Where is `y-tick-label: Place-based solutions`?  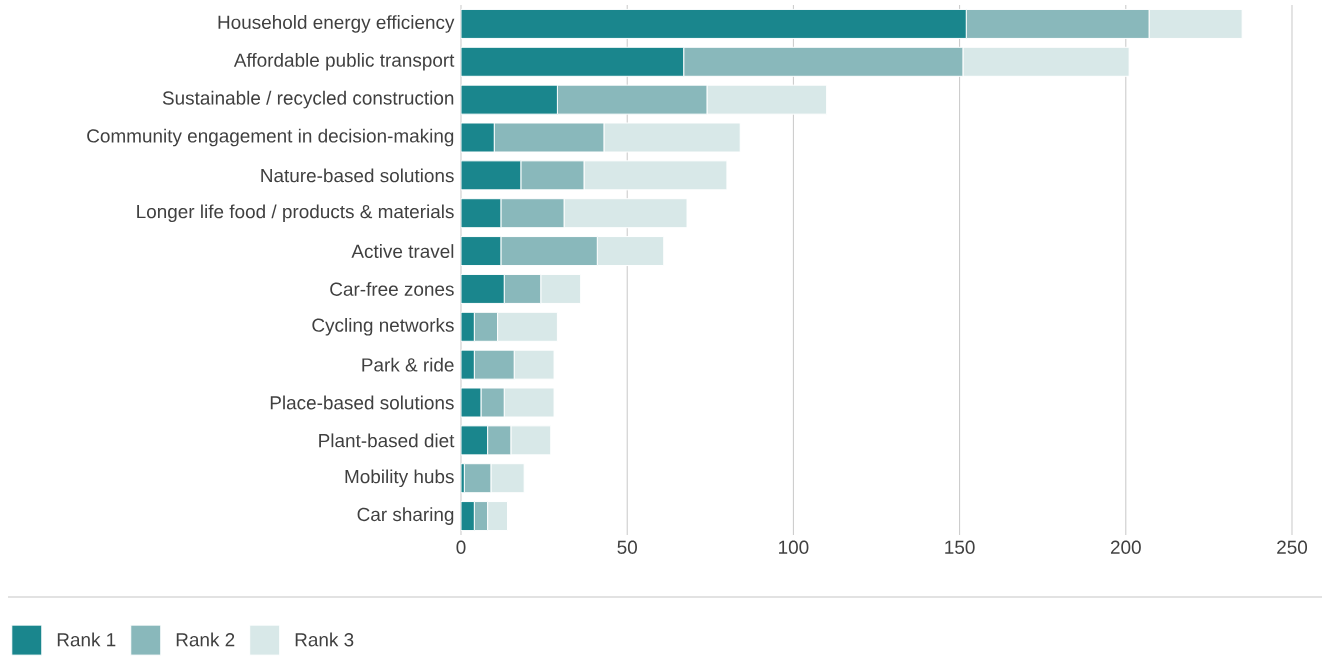 y-tick-label: Place-based solutions is located at coordinates (362, 402).